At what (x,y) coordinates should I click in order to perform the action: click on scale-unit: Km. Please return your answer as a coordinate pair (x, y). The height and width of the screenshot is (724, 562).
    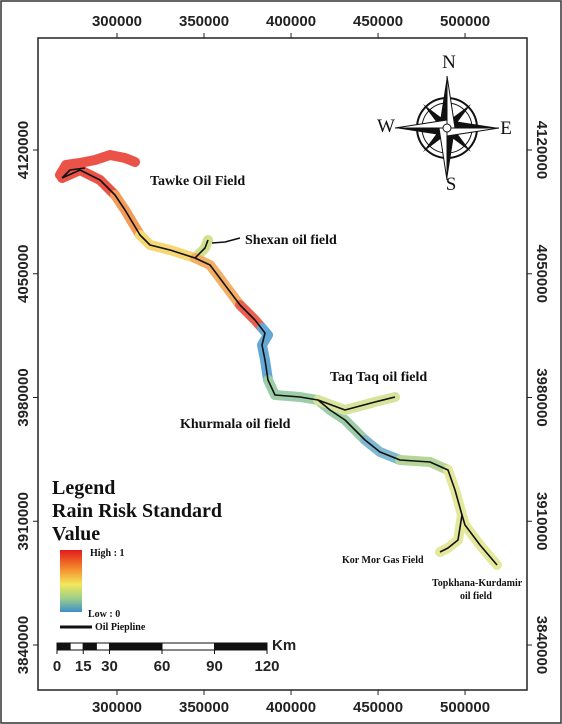
    Looking at the image, I should click on (284, 645).